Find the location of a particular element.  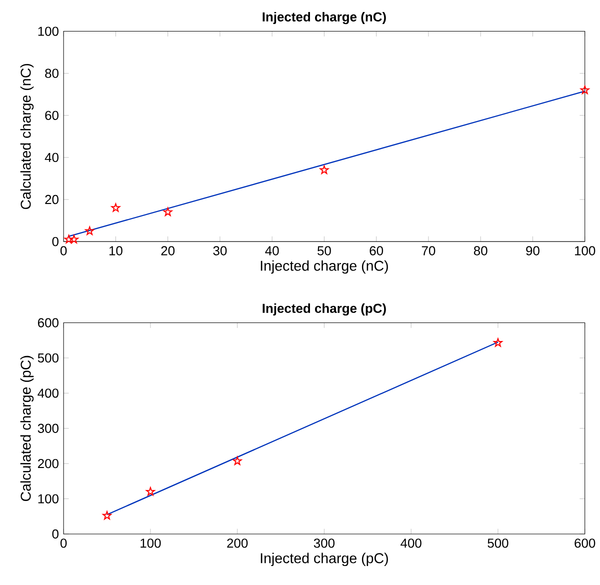

x-axis-title: Injected charge (nC) is located at coordinates (324, 267).